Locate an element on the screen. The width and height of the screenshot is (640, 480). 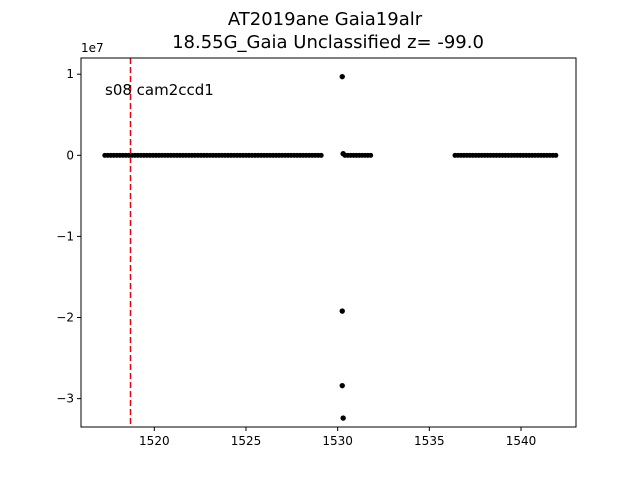
x-tick-label: 1520 is located at coordinates (154, 441).